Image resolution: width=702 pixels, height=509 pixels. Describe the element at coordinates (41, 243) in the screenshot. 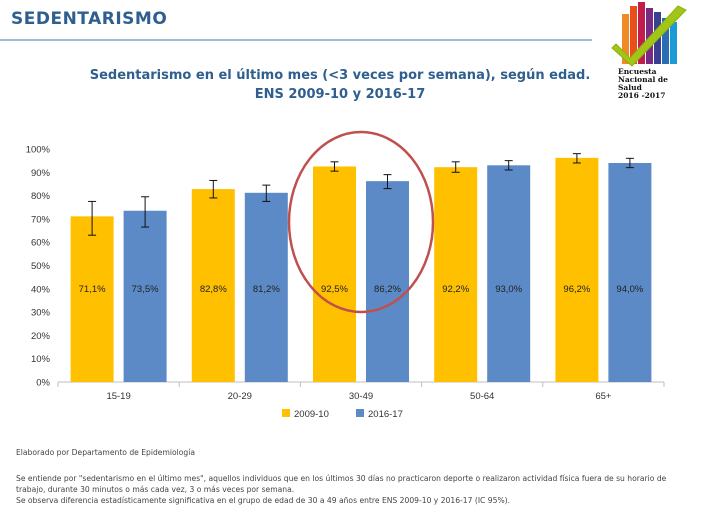

I see `y-tick-label: 60%` at that location.